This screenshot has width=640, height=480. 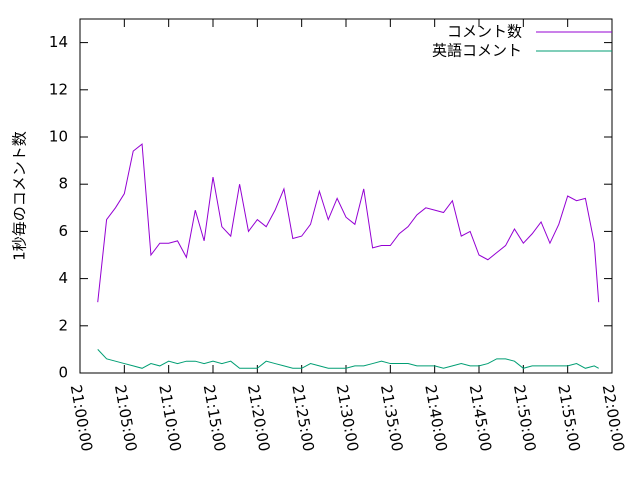 I want to click on legend-label: コメント数, so click(x=484, y=32).